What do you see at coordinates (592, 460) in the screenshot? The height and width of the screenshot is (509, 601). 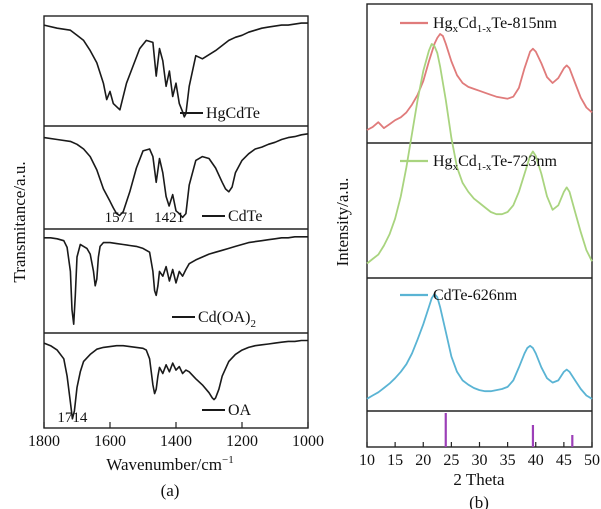 I see `xrd-tick-label-50: 50` at bounding box center [592, 460].